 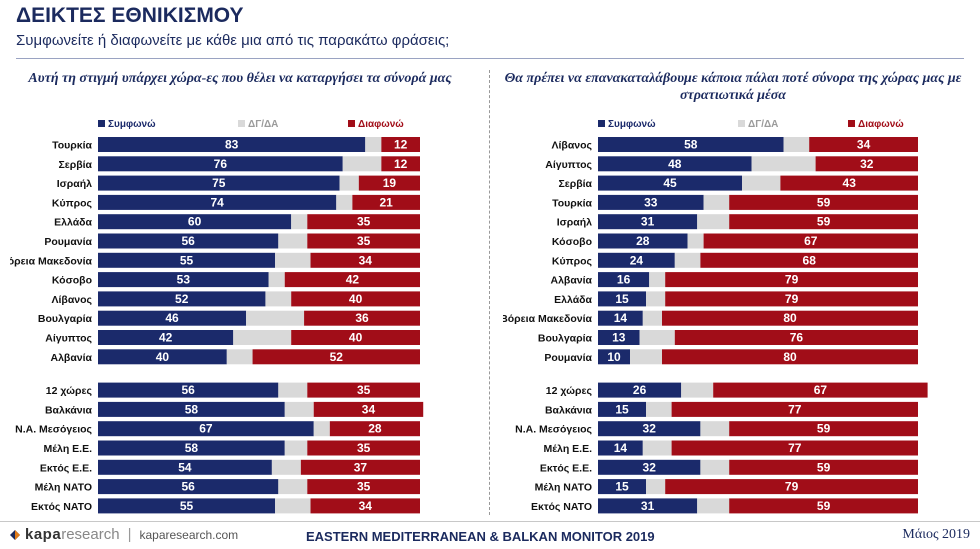 I want to click on data-label-agree: 56, so click(x=188, y=241).